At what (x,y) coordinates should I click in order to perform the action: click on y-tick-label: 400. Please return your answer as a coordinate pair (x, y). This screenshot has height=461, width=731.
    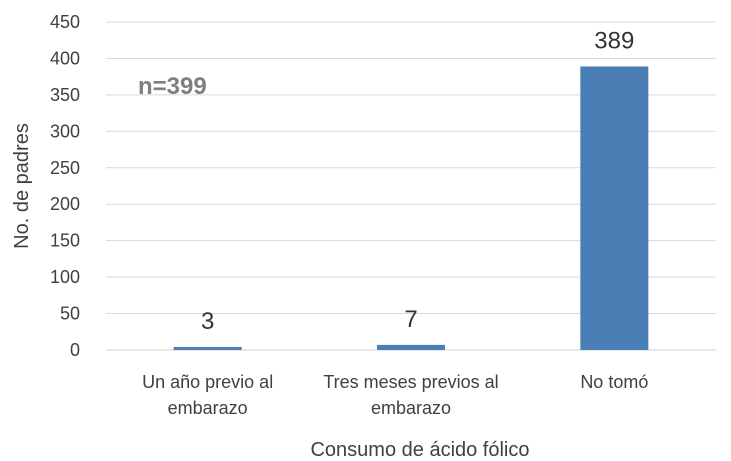
    Looking at the image, I should click on (65, 58).